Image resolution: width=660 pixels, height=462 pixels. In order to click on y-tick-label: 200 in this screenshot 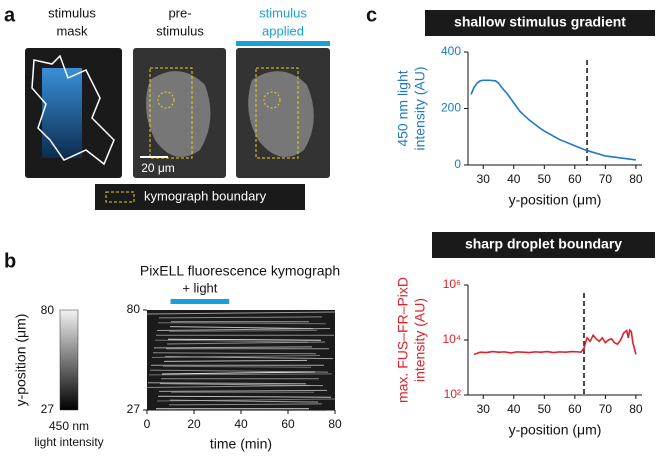, I will do `click(451, 108)`.